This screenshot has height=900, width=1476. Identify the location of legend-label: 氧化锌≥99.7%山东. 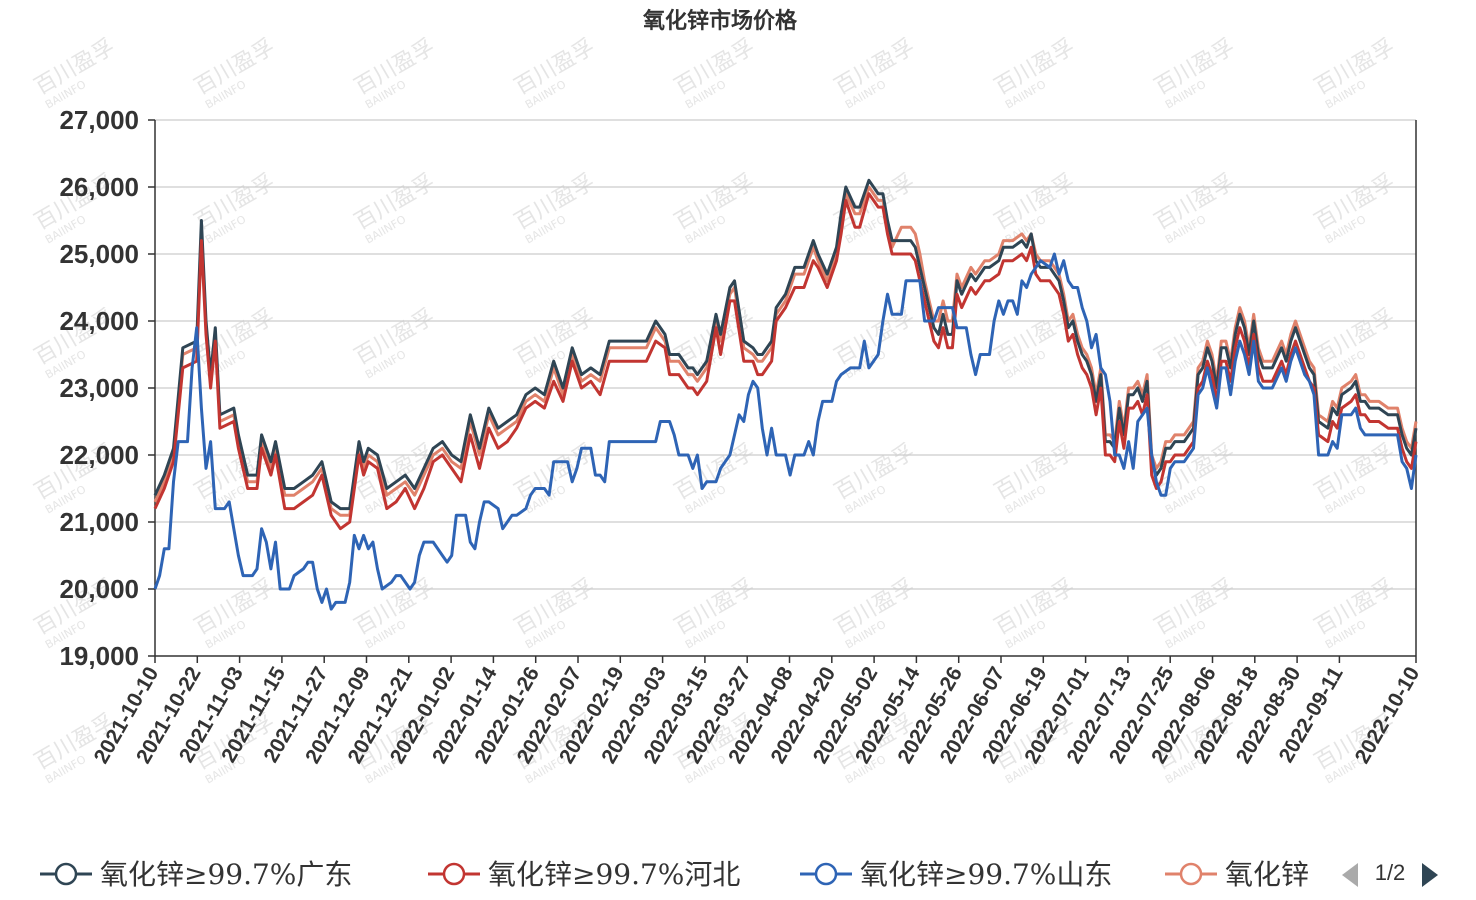
(986, 874).